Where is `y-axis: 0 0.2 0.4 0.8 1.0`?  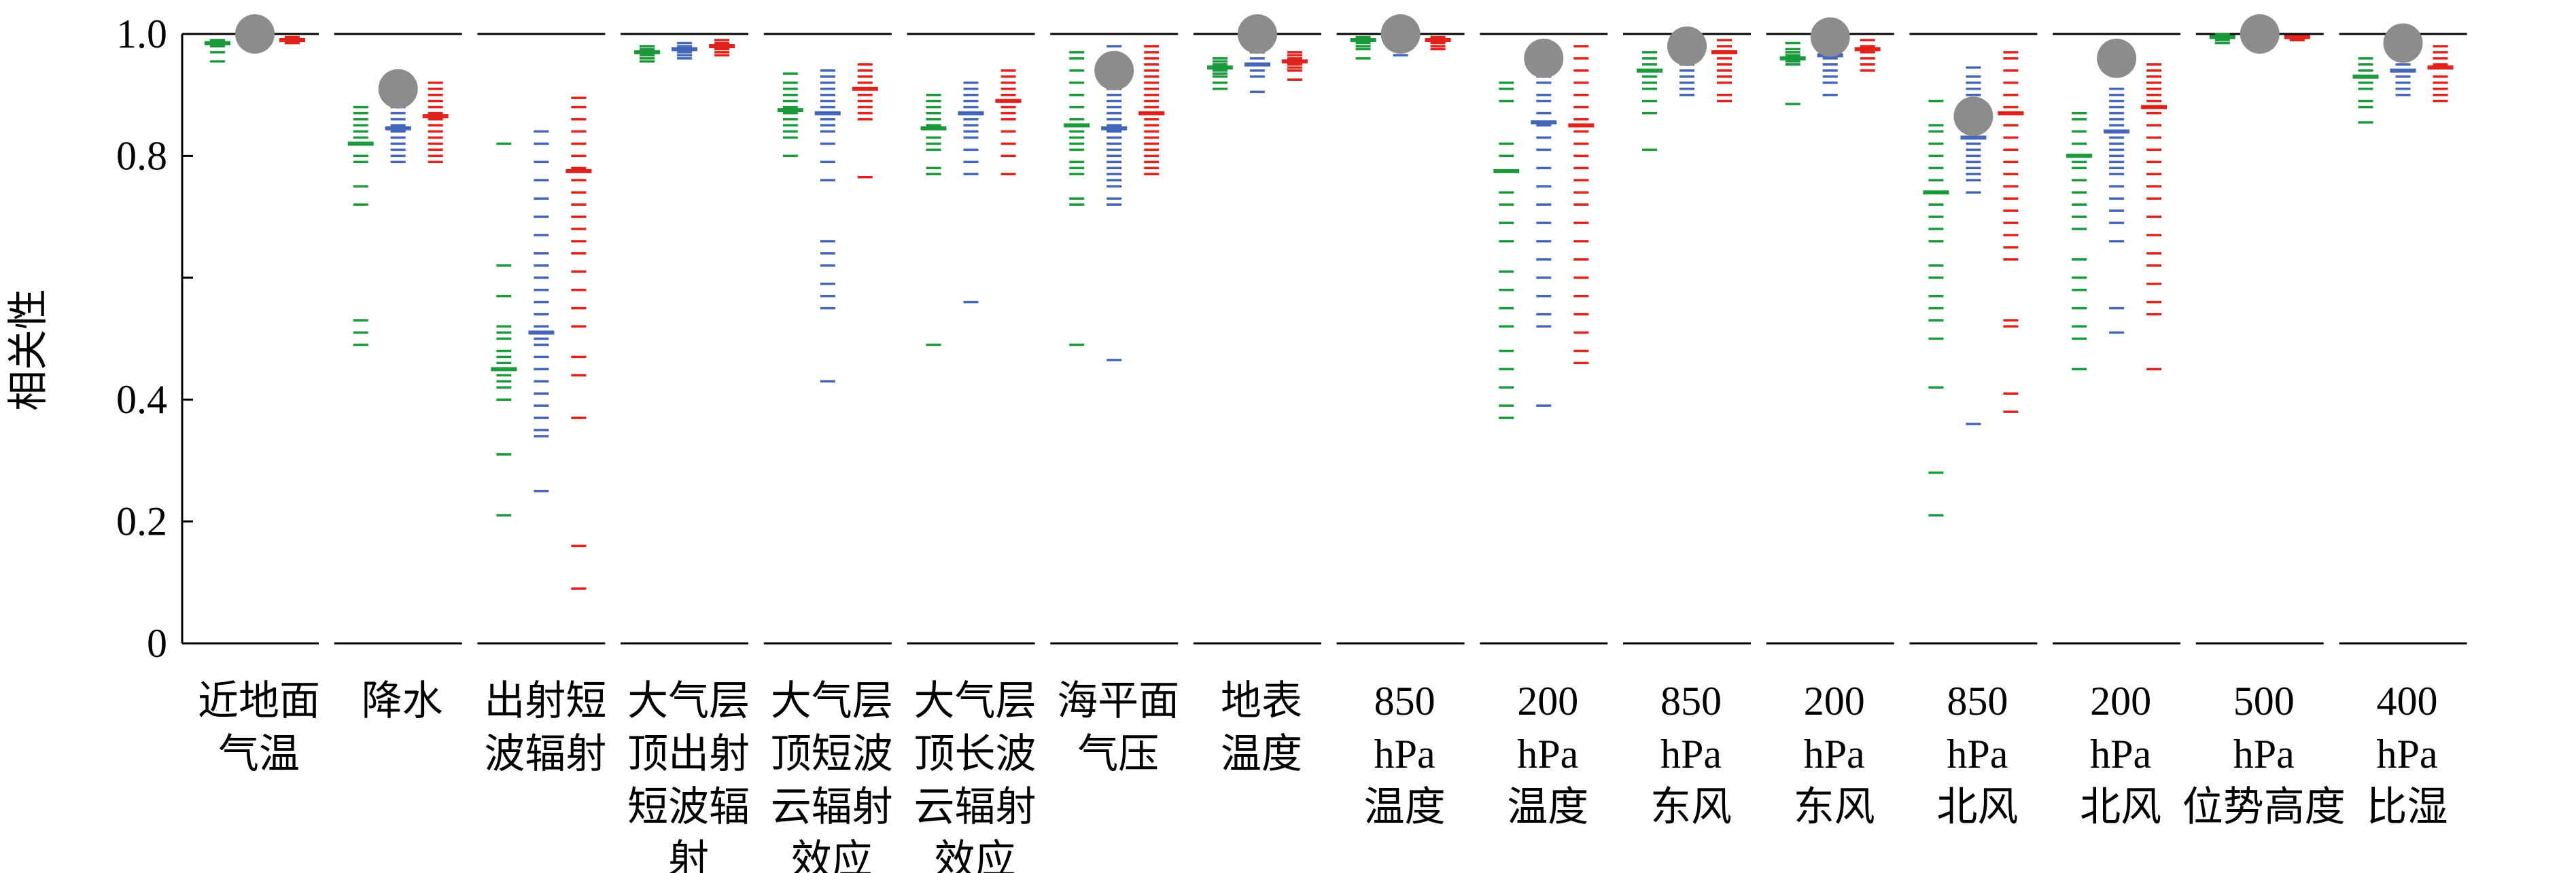
y-axis: 0 0.2 0.4 0.8 1.0 is located at coordinates (154, 339).